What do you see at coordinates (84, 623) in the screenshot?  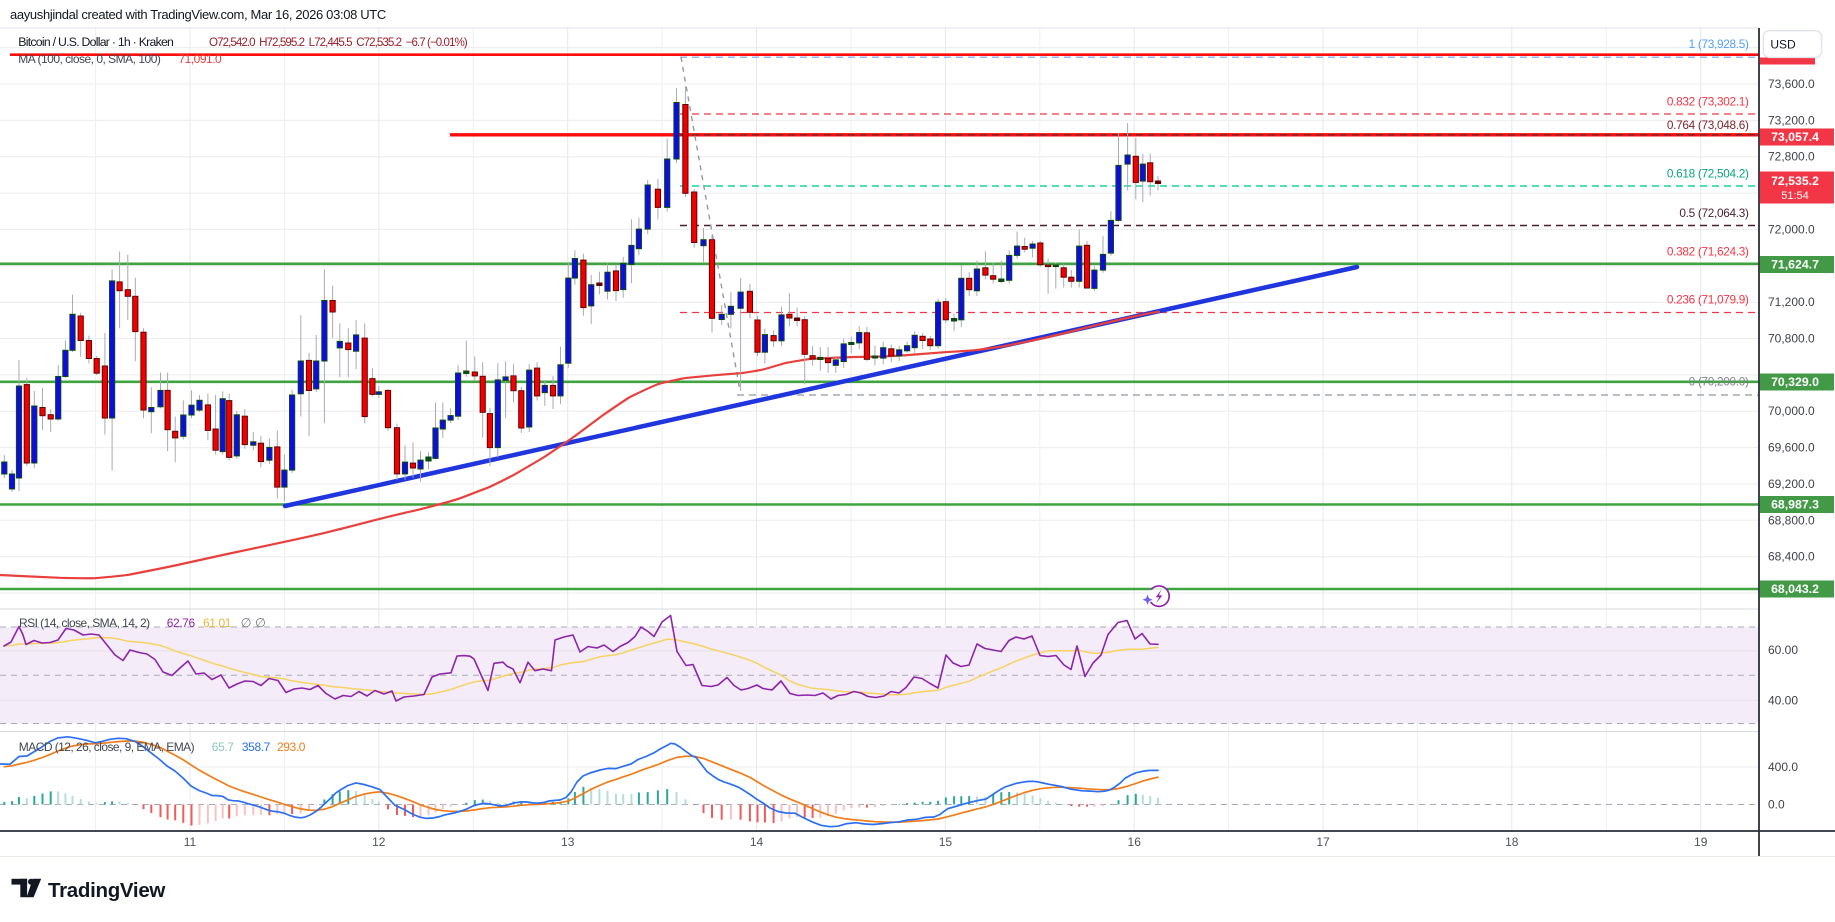 I see `svg-text: RSI (14, close, SMA, 14, 2)` at bounding box center [84, 623].